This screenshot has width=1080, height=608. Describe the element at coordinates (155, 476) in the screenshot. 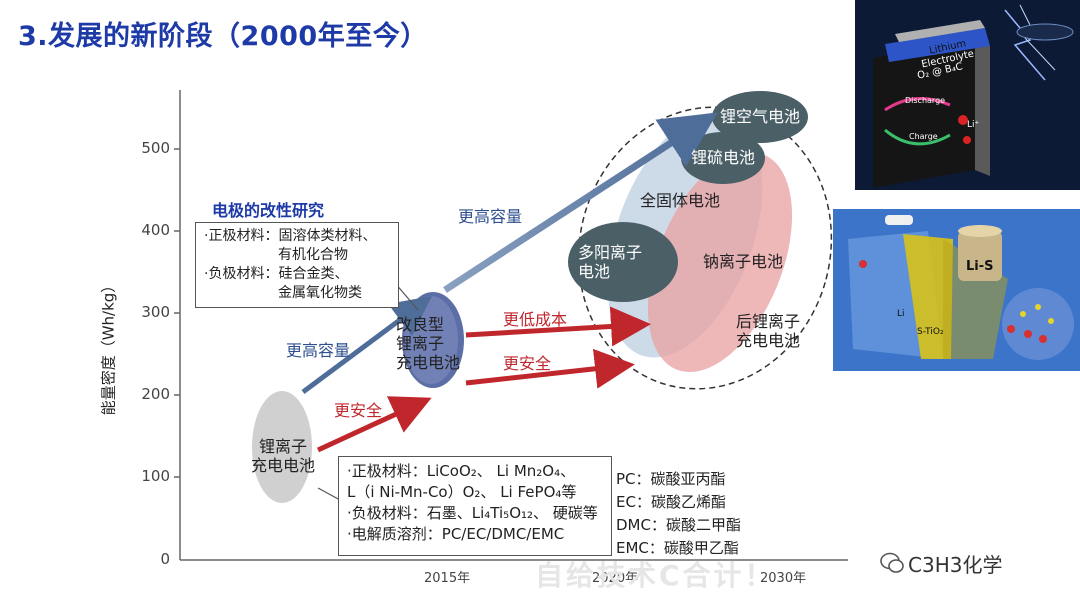

I see `y-tick-100: 100` at that location.